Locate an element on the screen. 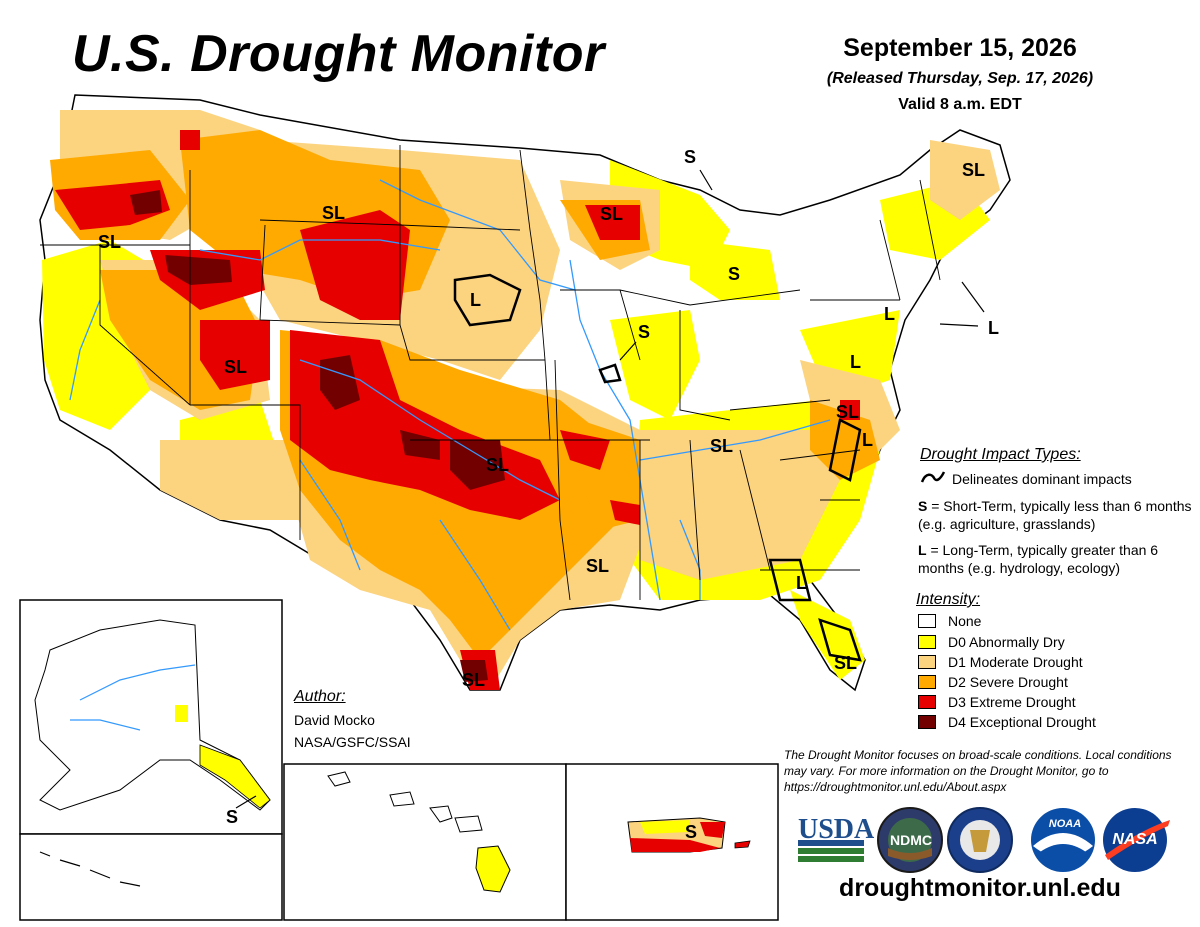 The height and width of the screenshot is (927, 1200). hawaii-inset is located at coordinates (425, 842).